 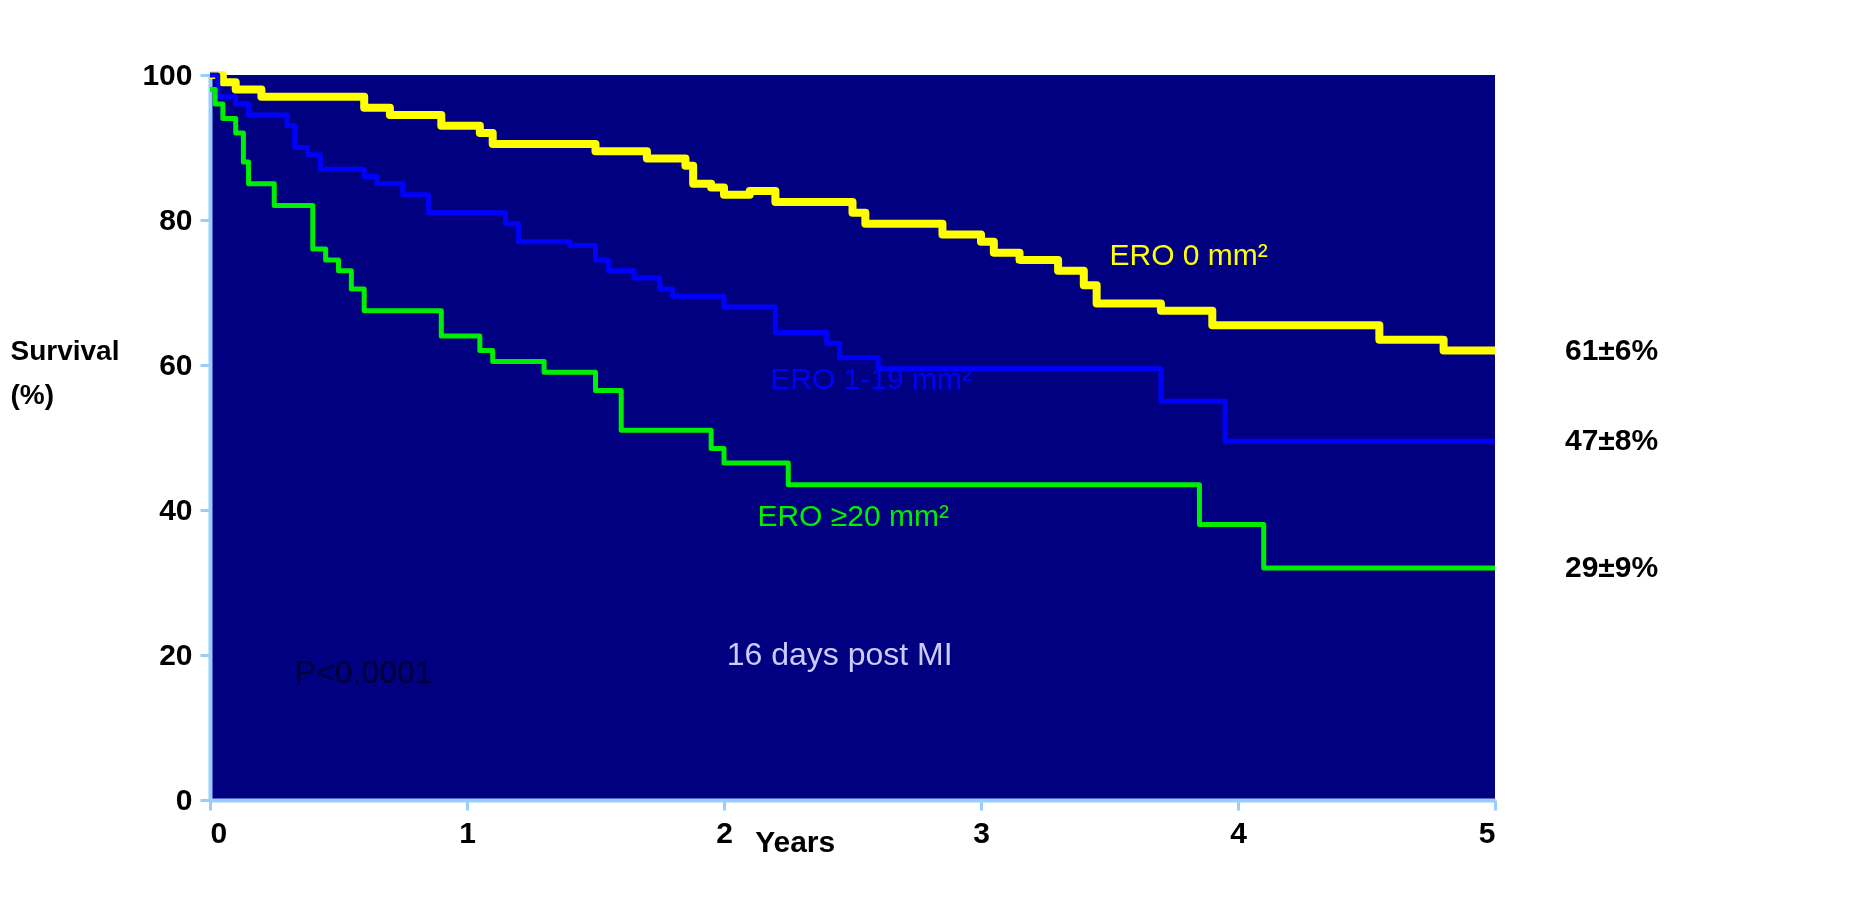 What do you see at coordinates (467, 832) in the screenshot?
I see `x-tick-label: 1` at bounding box center [467, 832].